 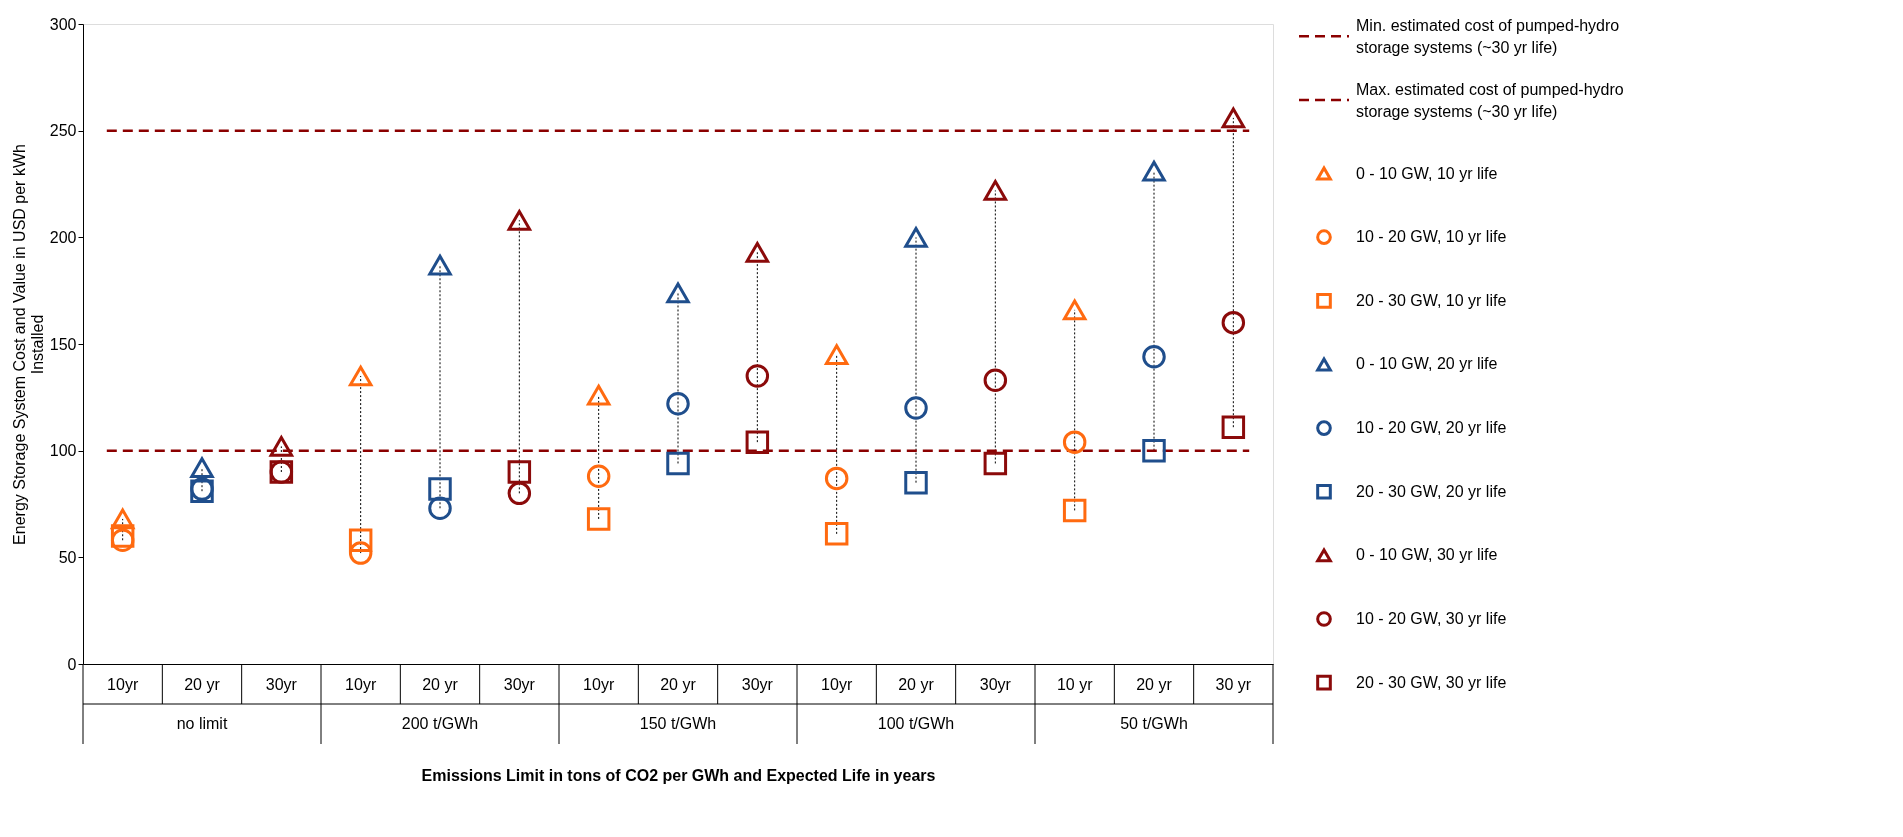 What do you see at coordinates (440, 723) in the screenshot?
I see `text: 200 t/GWh` at bounding box center [440, 723].